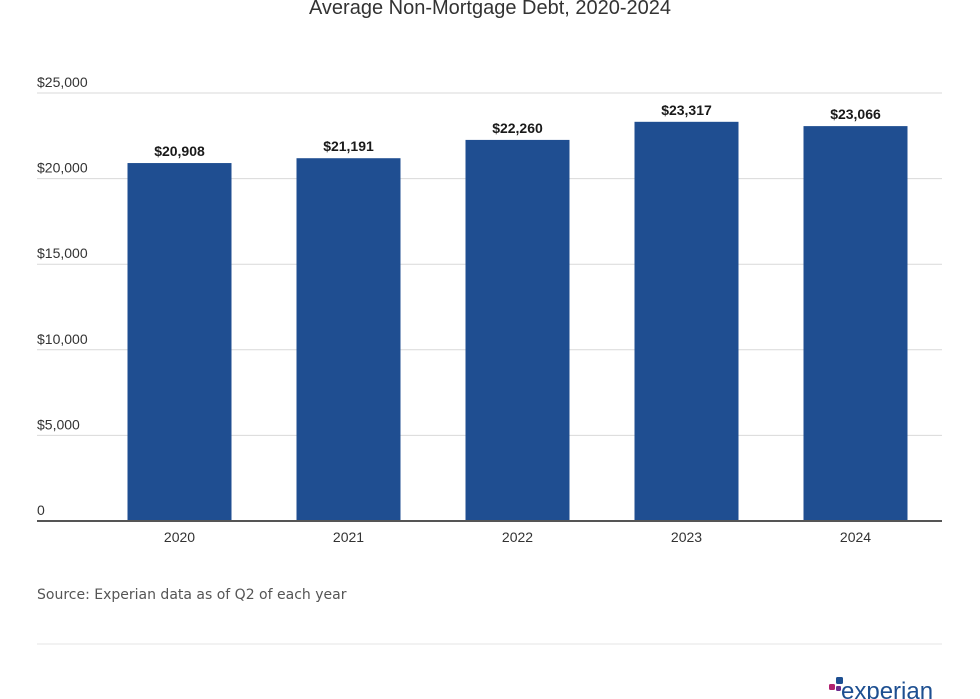  What do you see at coordinates (686, 537) in the screenshot?
I see `x-tick-label-2023: 2023` at bounding box center [686, 537].